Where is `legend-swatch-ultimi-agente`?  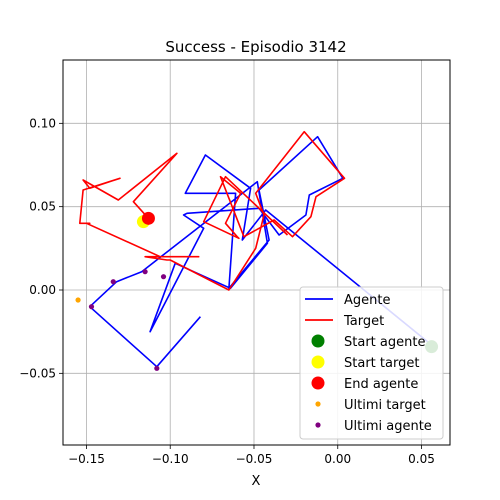
legend-swatch-ultimi-agente is located at coordinates (318, 425).